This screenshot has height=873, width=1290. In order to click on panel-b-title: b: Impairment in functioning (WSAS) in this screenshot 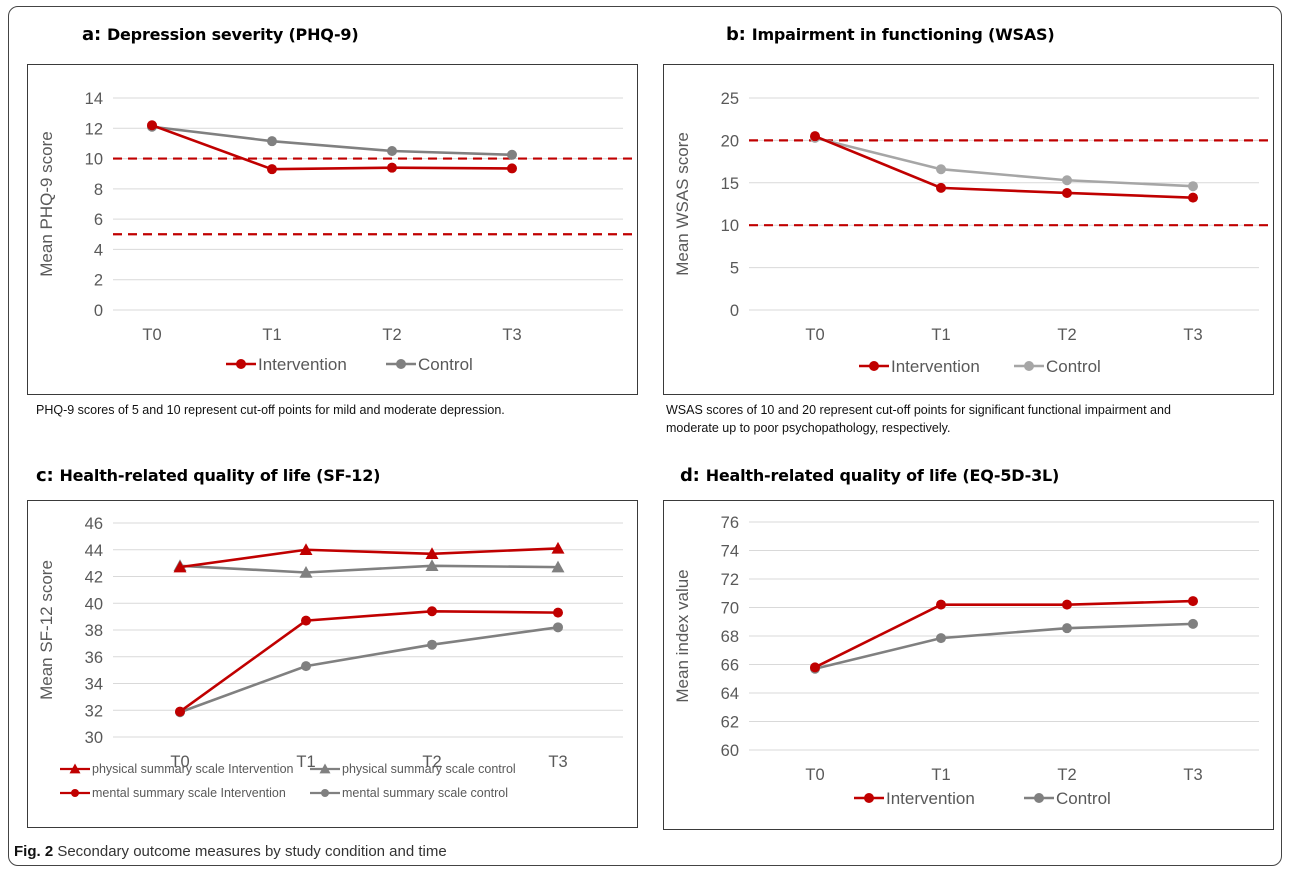, I will do `click(890, 34)`.